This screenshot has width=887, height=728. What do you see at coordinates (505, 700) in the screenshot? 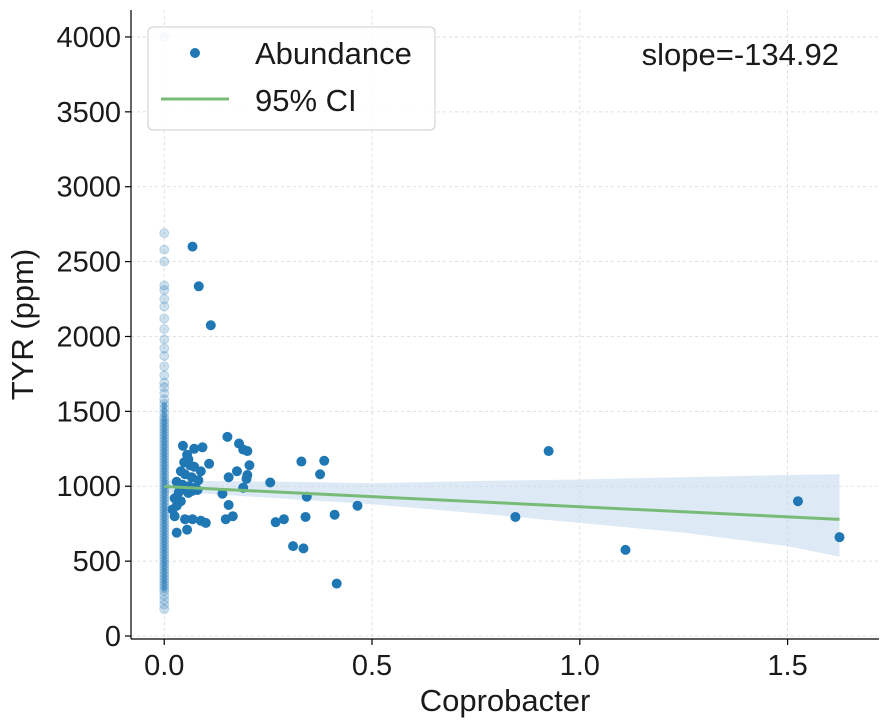
I see `x-axis-label: Coprobacter` at bounding box center [505, 700].